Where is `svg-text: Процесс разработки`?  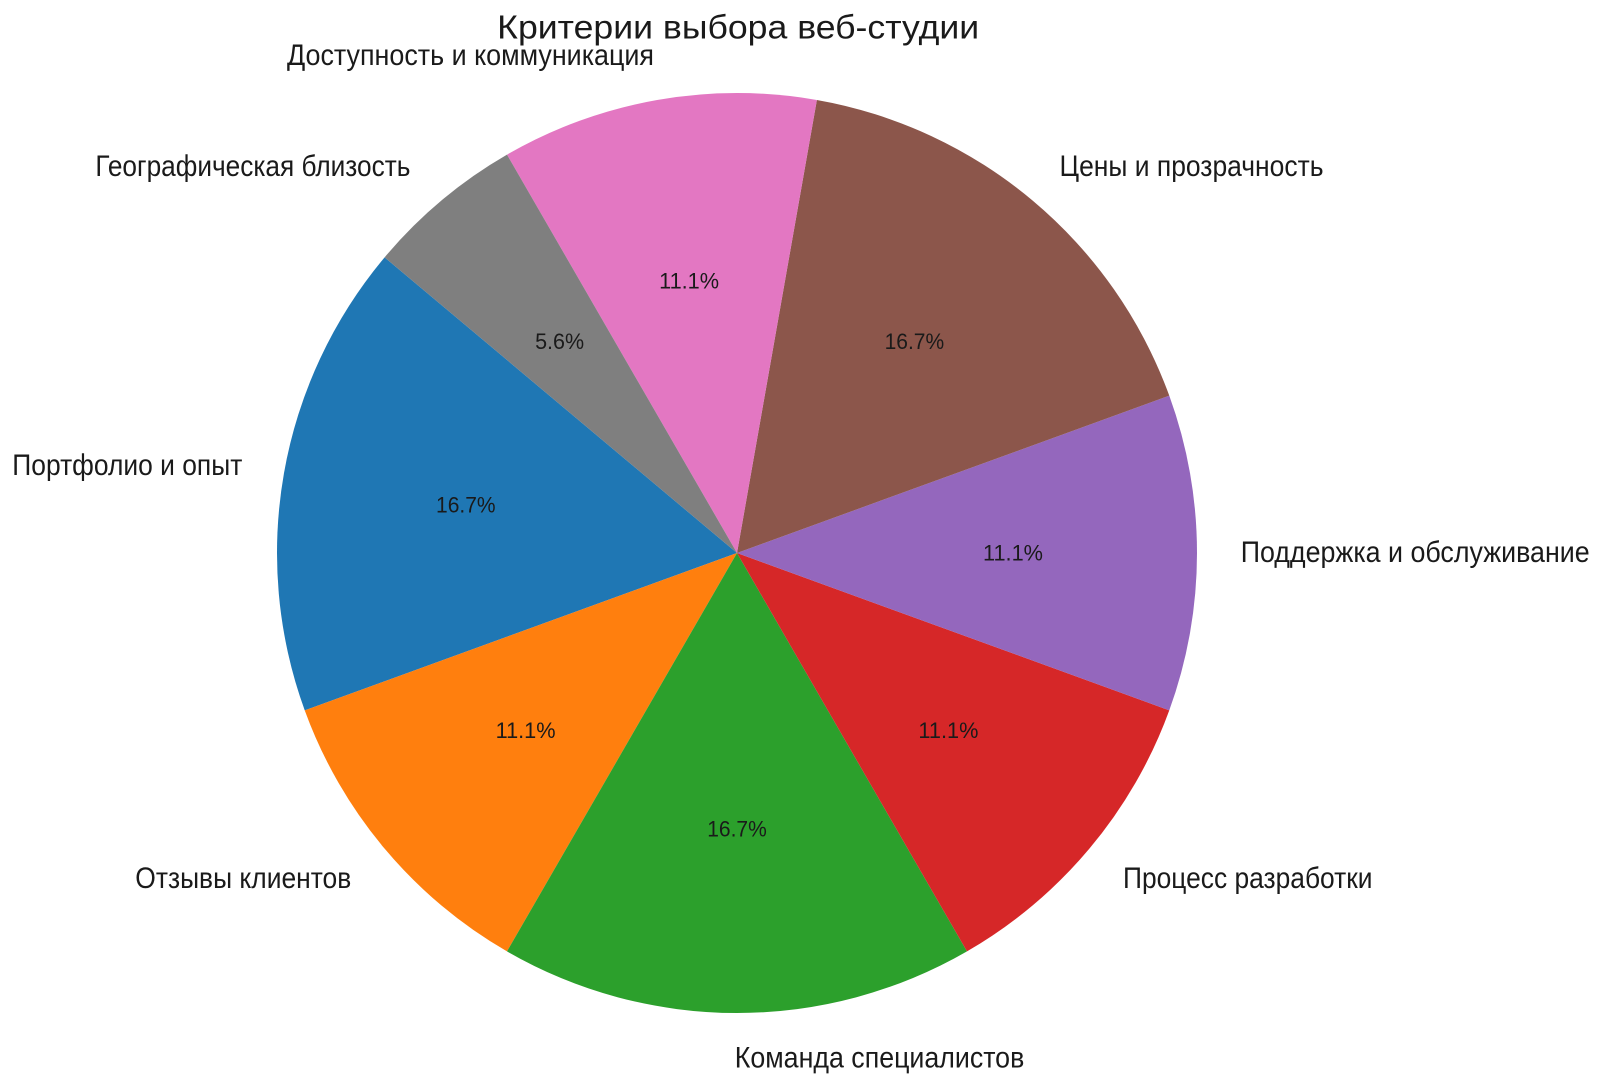
svg-text: Процесс разработки is located at coordinates (1248, 878).